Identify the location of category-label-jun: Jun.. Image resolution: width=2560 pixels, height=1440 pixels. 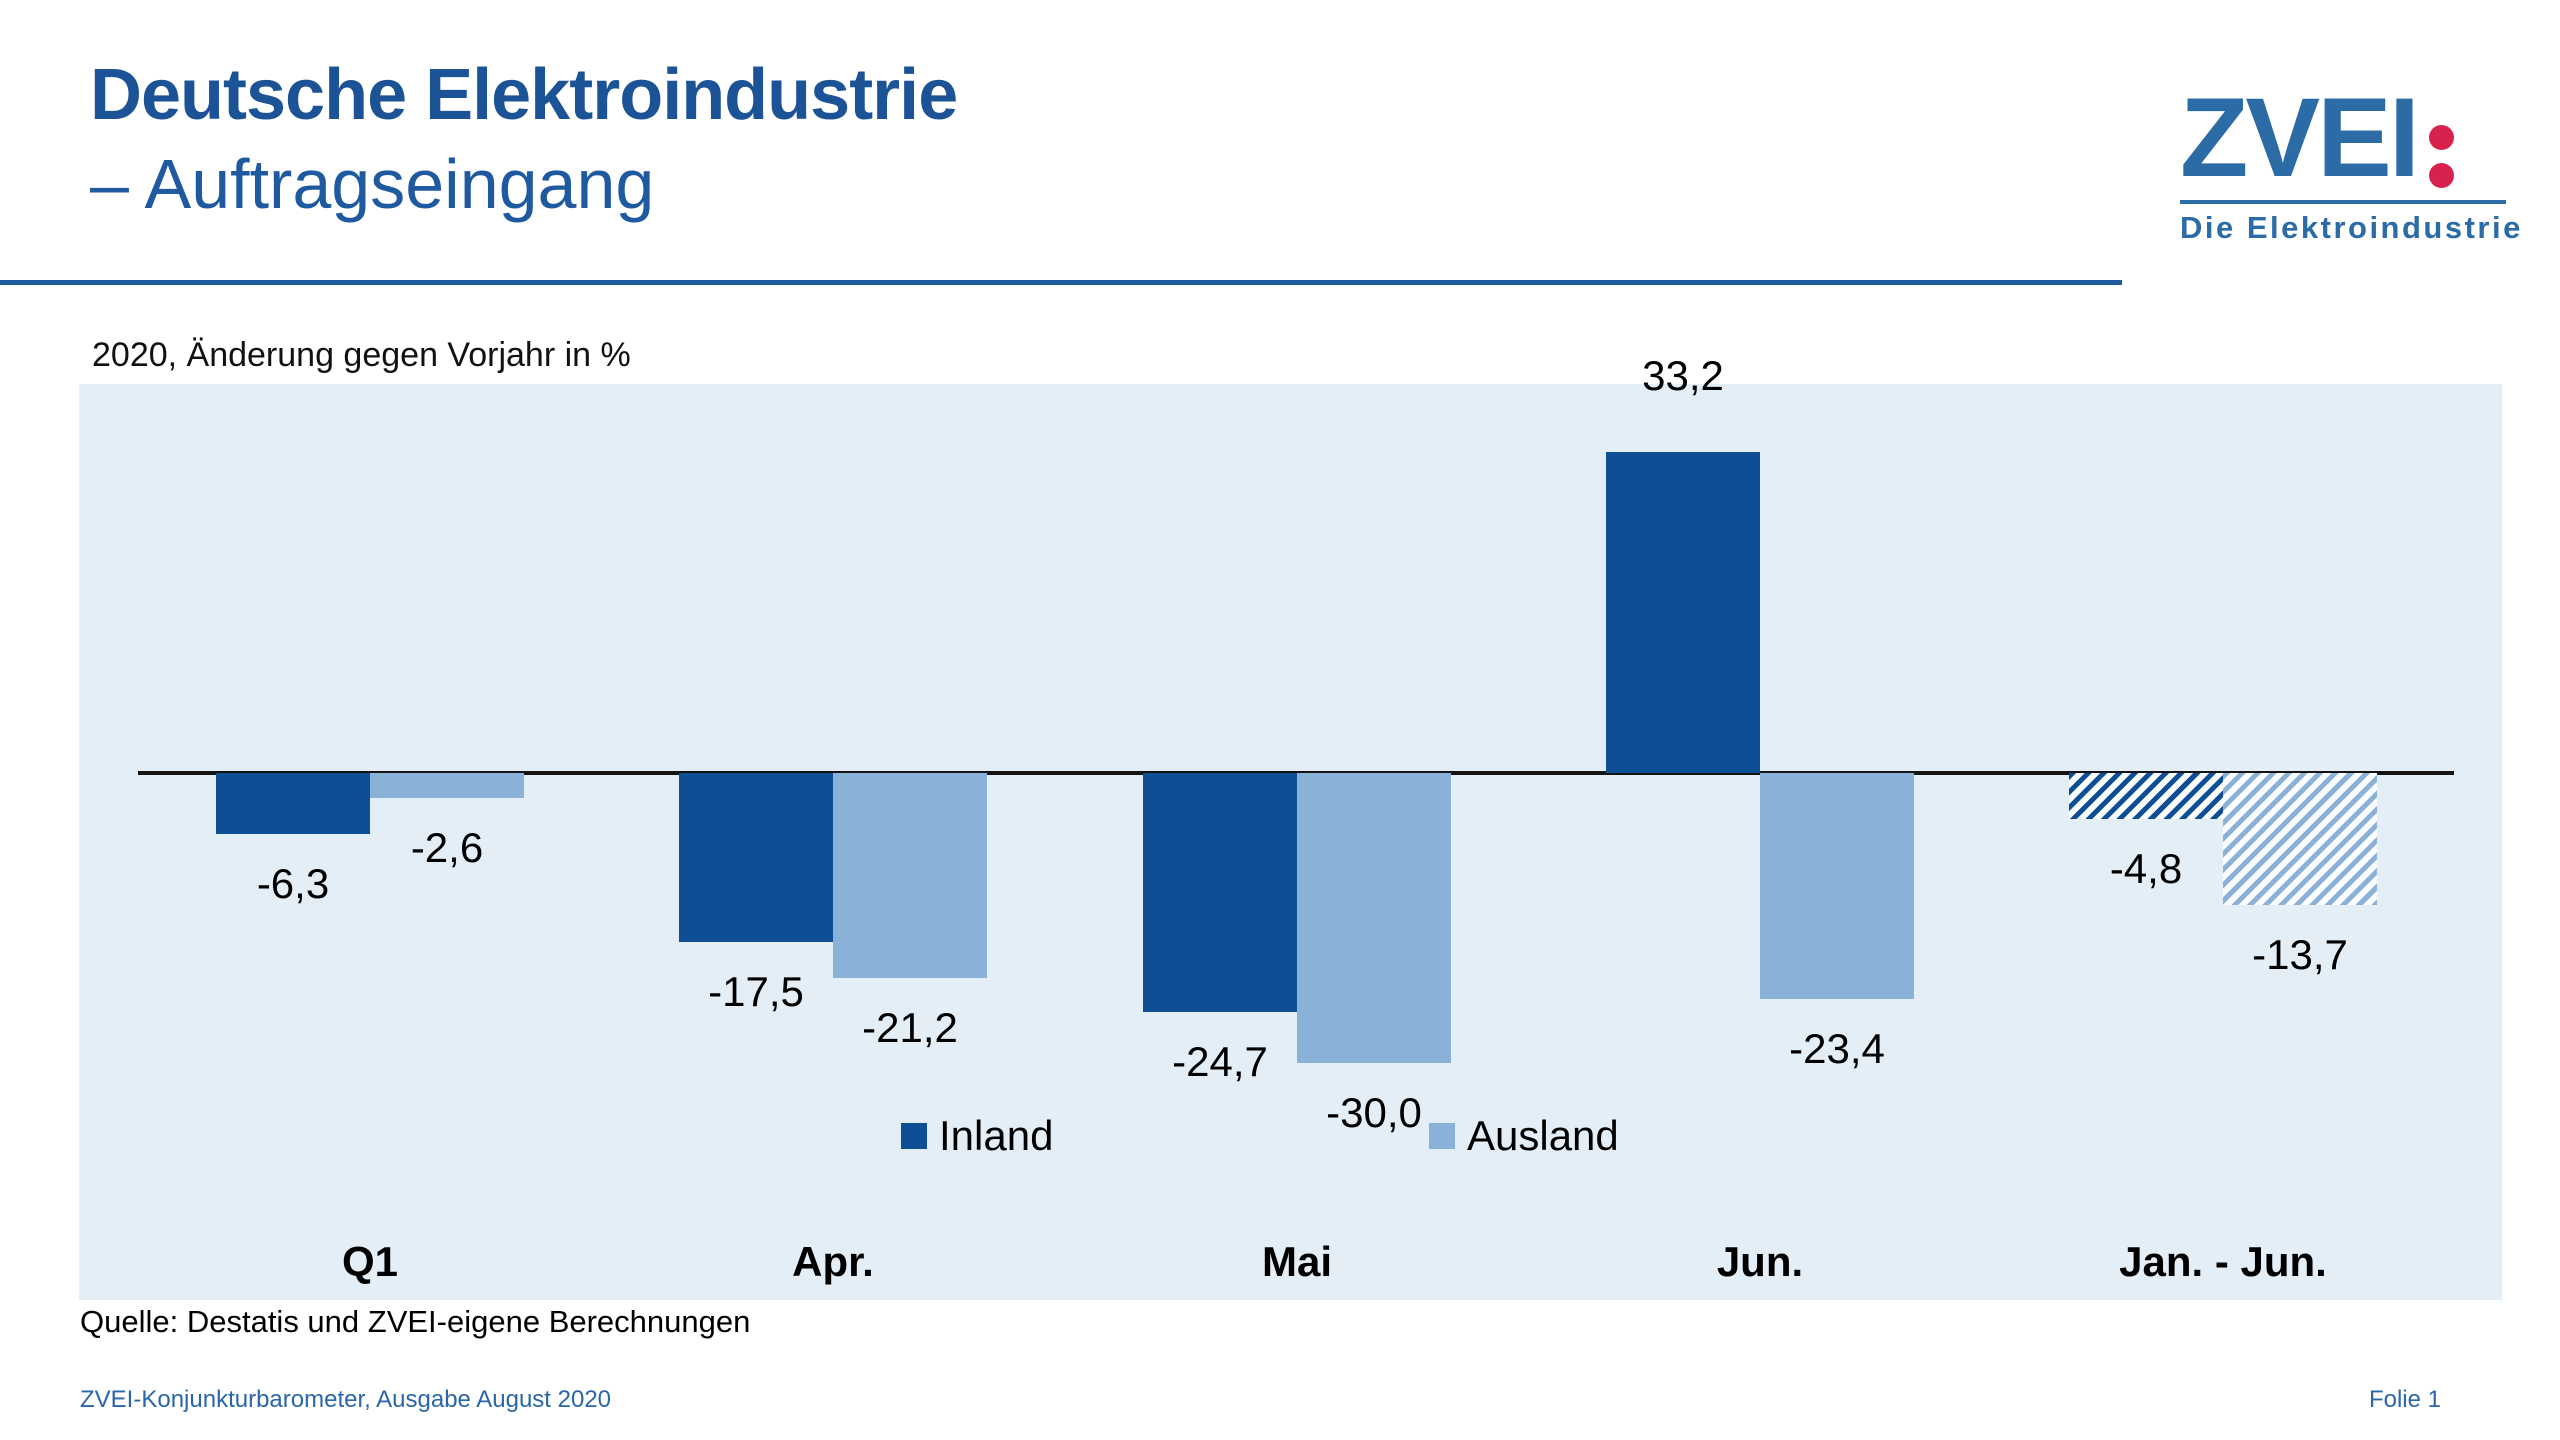
(1760, 1261).